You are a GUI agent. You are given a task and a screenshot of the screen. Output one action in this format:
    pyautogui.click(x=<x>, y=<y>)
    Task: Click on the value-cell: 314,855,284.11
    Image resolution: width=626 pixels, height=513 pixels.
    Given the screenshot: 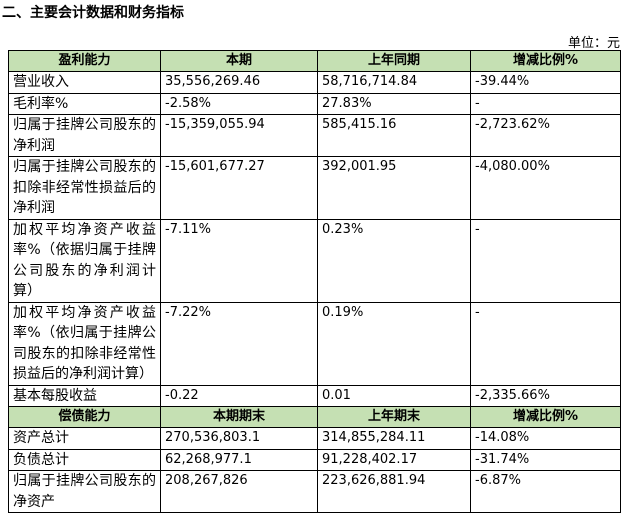 What is the action you would take?
    pyautogui.click(x=394, y=438)
    